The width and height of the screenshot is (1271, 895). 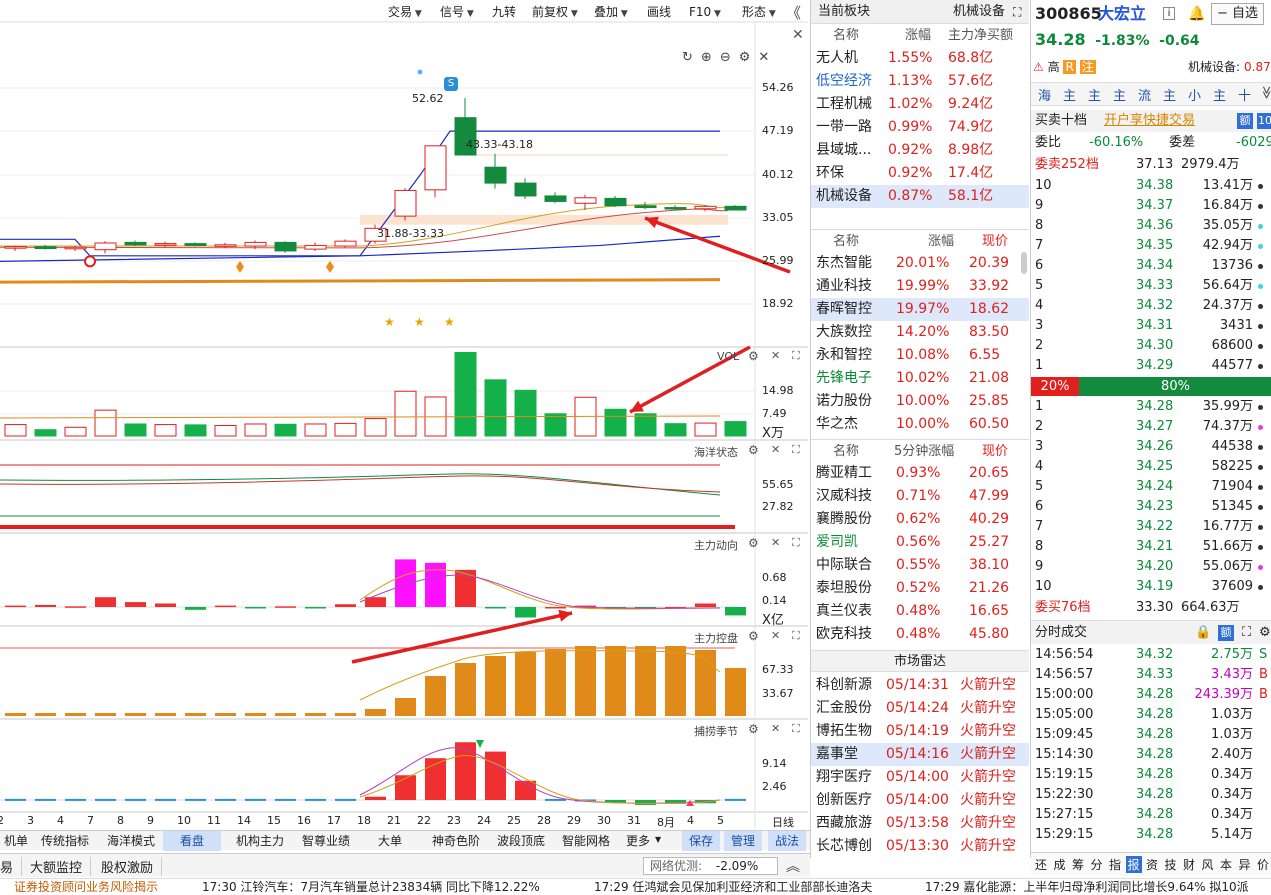 I want to click on sector-row: 环保 0.92% 17.4亿, so click(x=920, y=173).